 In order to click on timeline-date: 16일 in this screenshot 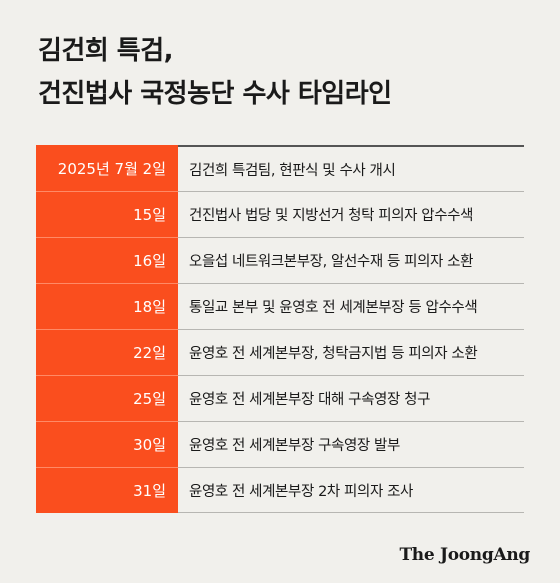, I will do `click(107, 260)`.